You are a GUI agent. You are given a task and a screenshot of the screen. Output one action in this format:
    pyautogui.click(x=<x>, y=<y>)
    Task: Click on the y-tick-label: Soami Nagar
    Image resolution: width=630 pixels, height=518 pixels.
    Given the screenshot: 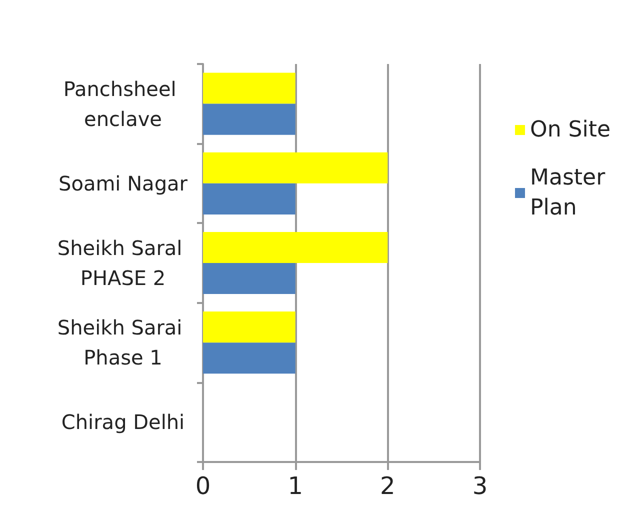 What is the action you would take?
    pyautogui.click(x=123, y=183)
    